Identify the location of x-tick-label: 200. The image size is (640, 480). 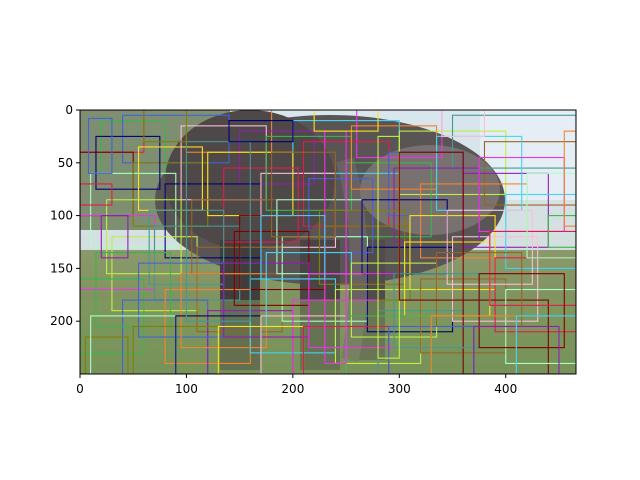
(292, 389).